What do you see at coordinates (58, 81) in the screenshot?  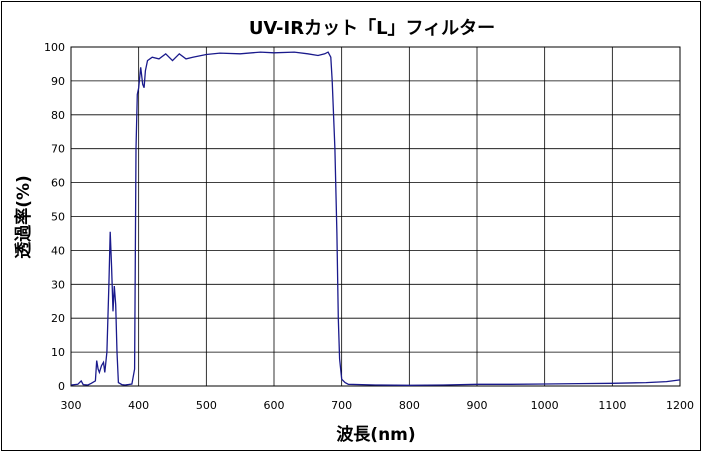 I see `y-tick-label: 90` at bounding box center [58, 81].